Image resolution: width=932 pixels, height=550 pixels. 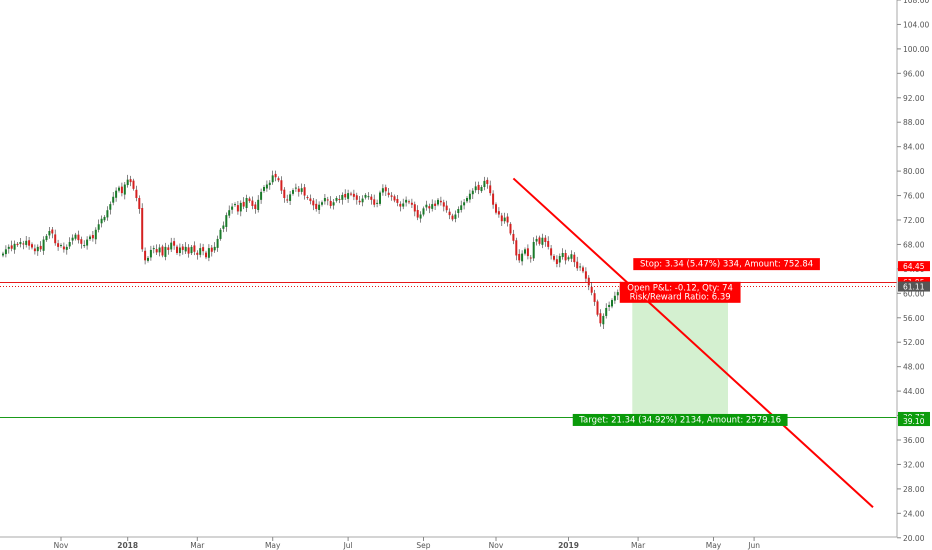 What do you see at coordinates (914, 98) in the screenshot?
I see `price-tick-label: 92.00` at bounding box center [914, 98].